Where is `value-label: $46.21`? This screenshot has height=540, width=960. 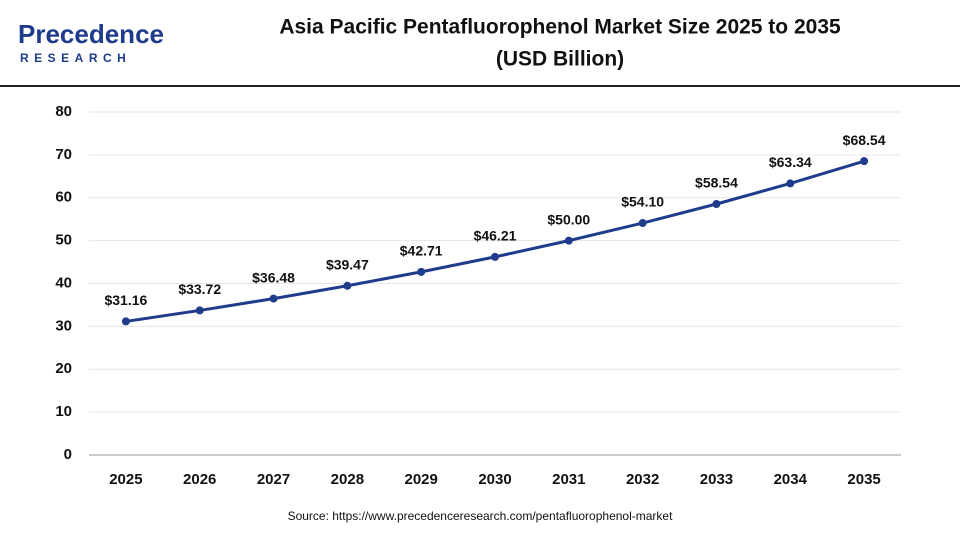
value-label: $46.21 is located at coordinates (495, 236).